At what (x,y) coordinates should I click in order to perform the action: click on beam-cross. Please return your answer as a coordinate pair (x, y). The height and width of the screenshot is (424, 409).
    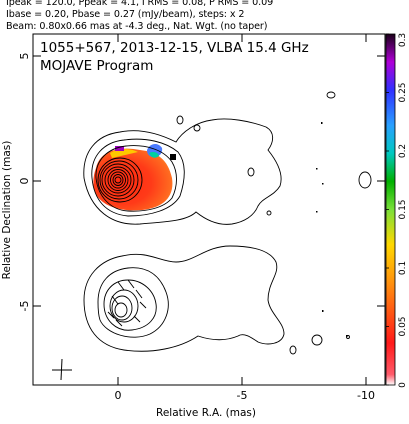
    Looking at the image, I should click on (62, 369).